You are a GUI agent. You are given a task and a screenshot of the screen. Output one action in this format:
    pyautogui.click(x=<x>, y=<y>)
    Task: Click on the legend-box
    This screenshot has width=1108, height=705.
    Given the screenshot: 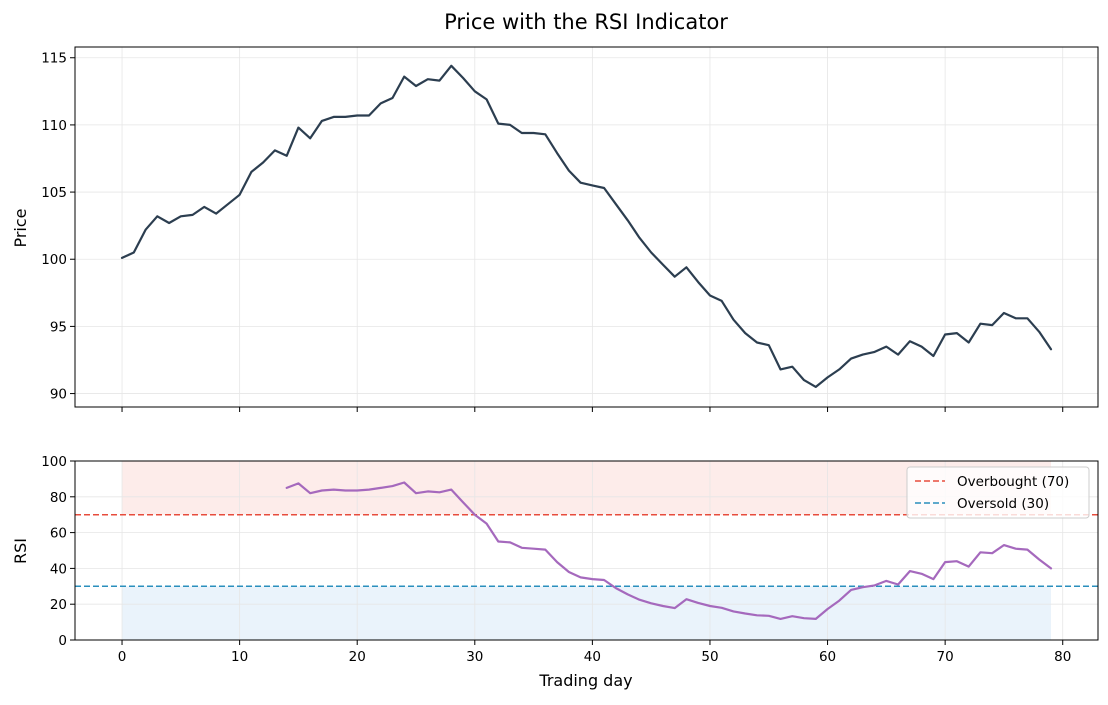 What is the action you would take?
    pyautogui.click(x=998, y=492)
    